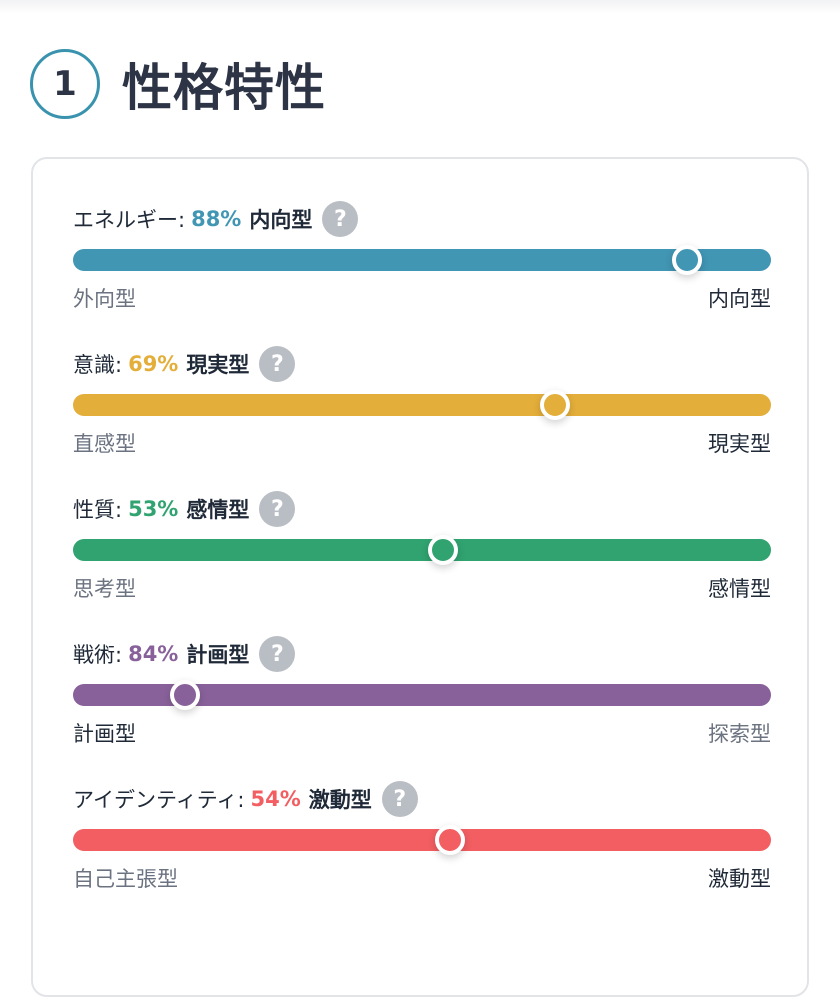  I want to click on trait-percent: 84%, so click(153, 654).